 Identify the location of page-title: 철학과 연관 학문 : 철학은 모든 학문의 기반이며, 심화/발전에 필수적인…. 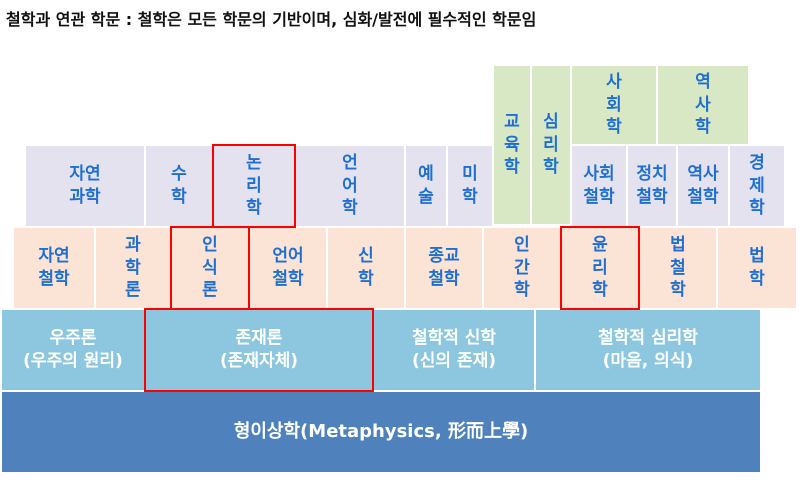
(271, 19).